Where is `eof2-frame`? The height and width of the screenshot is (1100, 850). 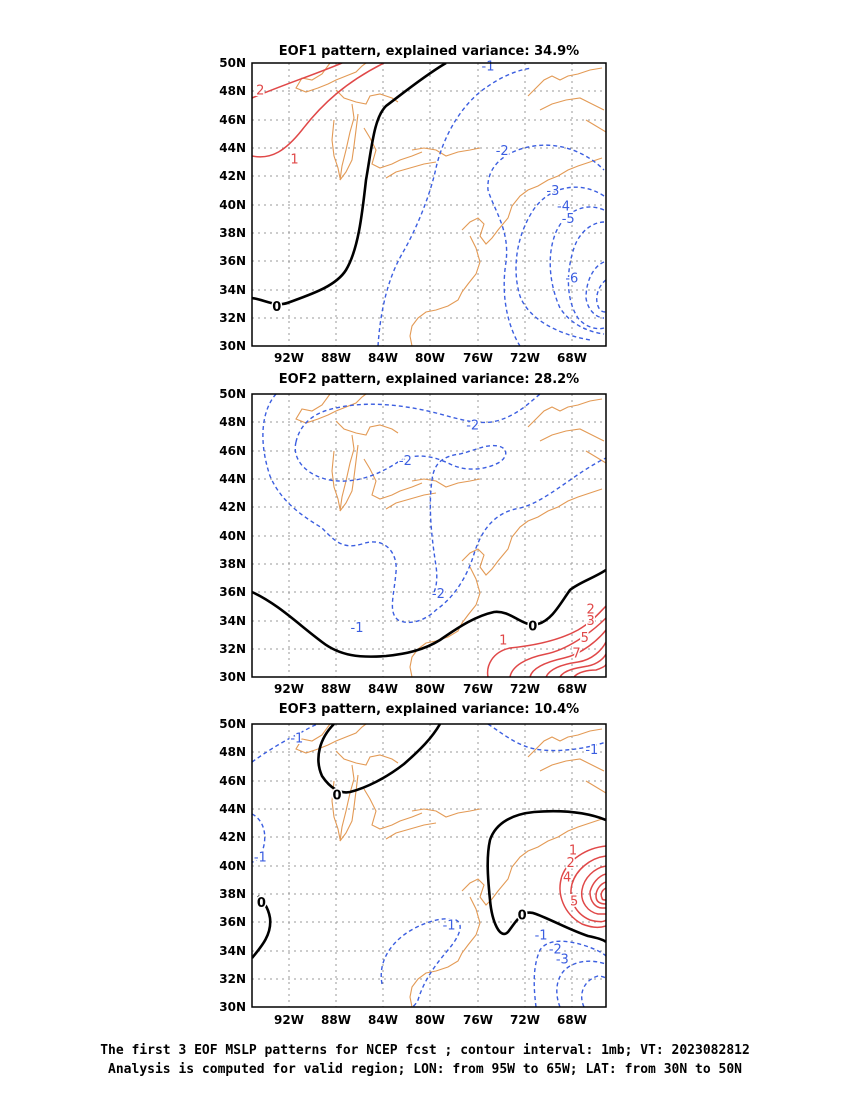
eof2-frame is located at coordinates (429, 535).